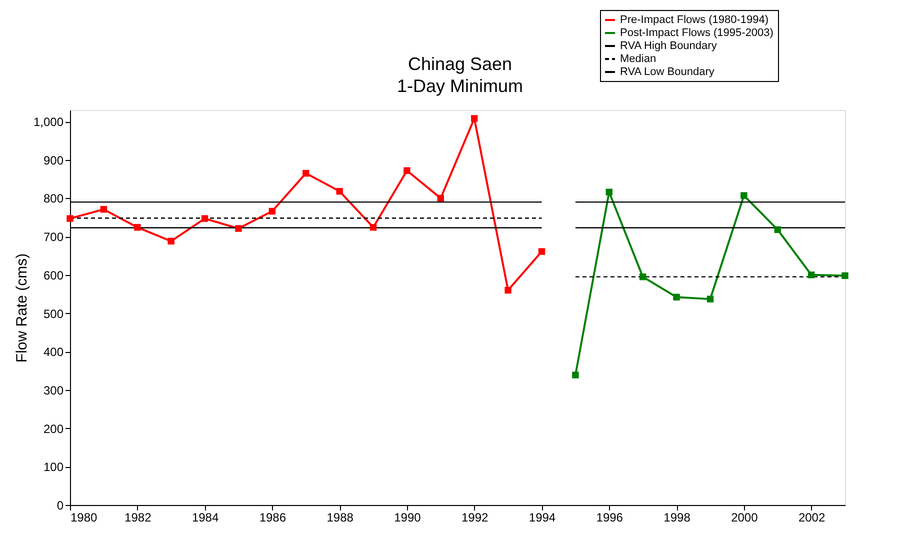 The height and width of the screenshot is (554, 897). Describe the element at coordinates (205, 517) in the screenshot. I see `x-tick-label: 1984` at that location.